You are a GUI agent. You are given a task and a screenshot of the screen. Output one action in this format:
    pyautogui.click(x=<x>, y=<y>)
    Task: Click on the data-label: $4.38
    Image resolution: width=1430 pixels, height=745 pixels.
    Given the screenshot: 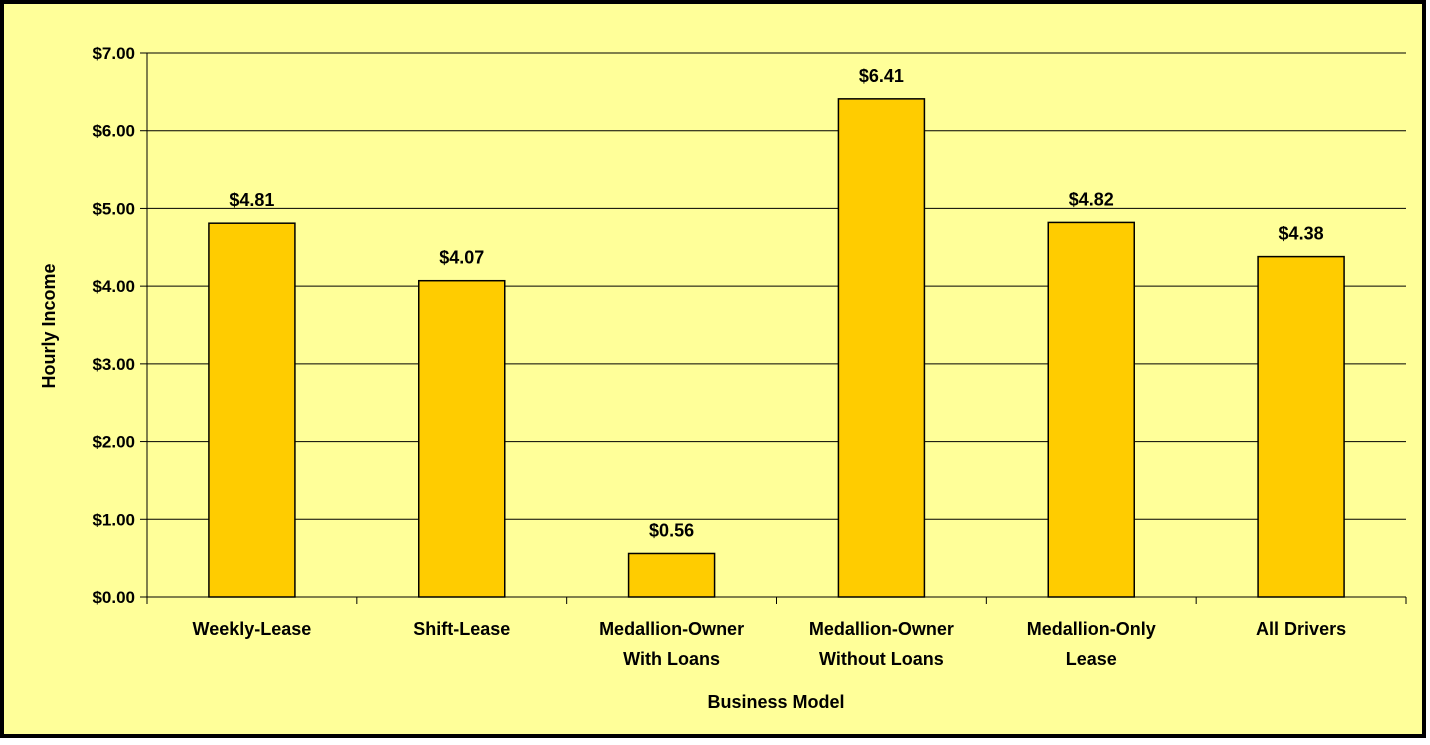 What is the action you would take?
    pyautogui.click(x=1301, y=234)
    